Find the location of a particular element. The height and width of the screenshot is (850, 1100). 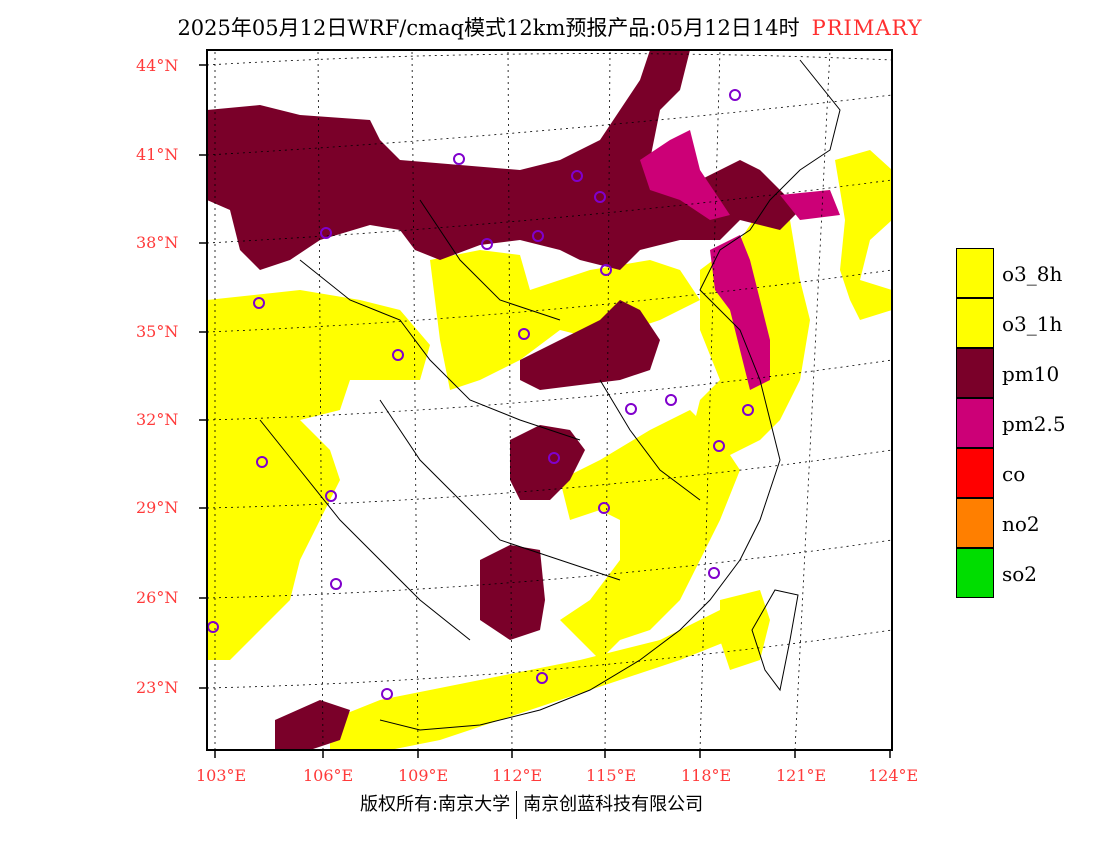

pm25-regions is located at coordinates (740, 260).